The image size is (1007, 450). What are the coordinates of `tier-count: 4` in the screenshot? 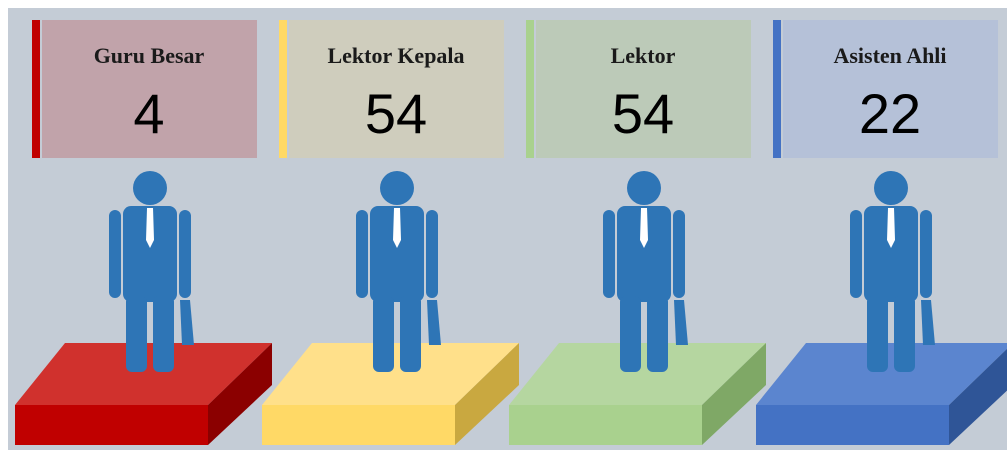 It's located at (148, 113).